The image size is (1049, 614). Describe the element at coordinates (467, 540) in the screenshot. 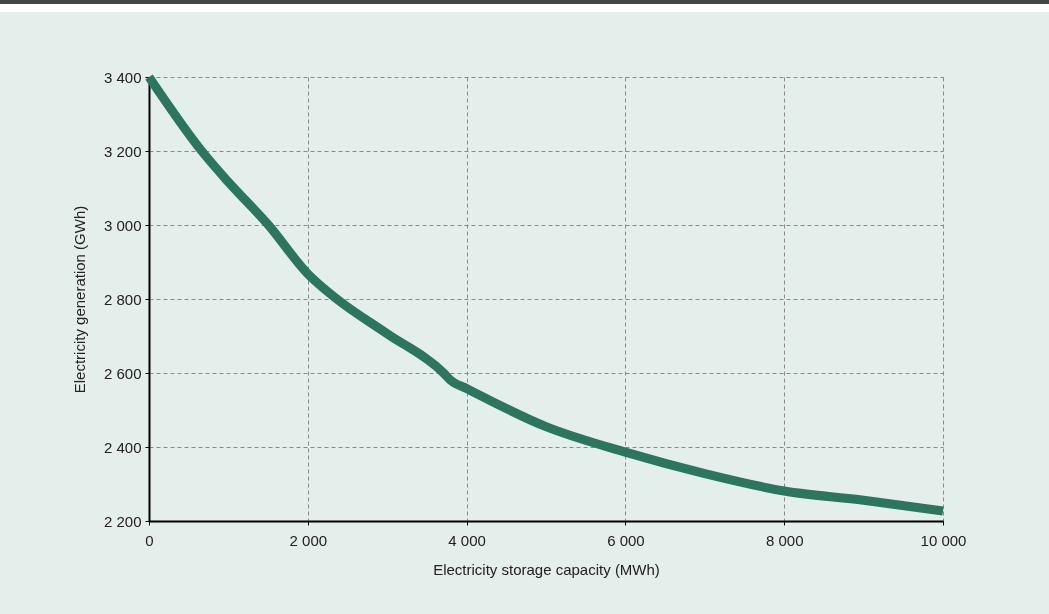

I see `x-tick-label: 4 000` at that location.